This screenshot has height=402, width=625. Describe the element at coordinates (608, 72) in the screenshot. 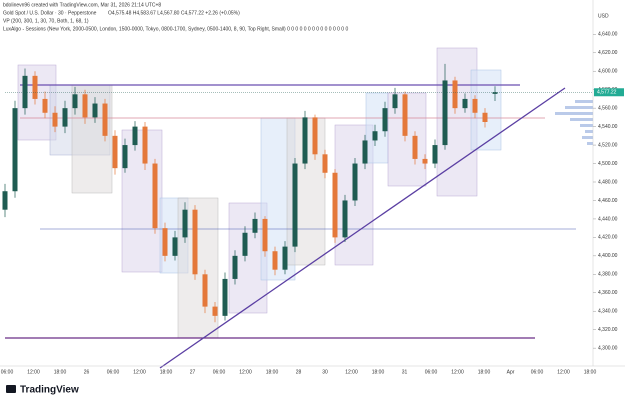

I see `y-tick-label: 4,600.00` at that location.